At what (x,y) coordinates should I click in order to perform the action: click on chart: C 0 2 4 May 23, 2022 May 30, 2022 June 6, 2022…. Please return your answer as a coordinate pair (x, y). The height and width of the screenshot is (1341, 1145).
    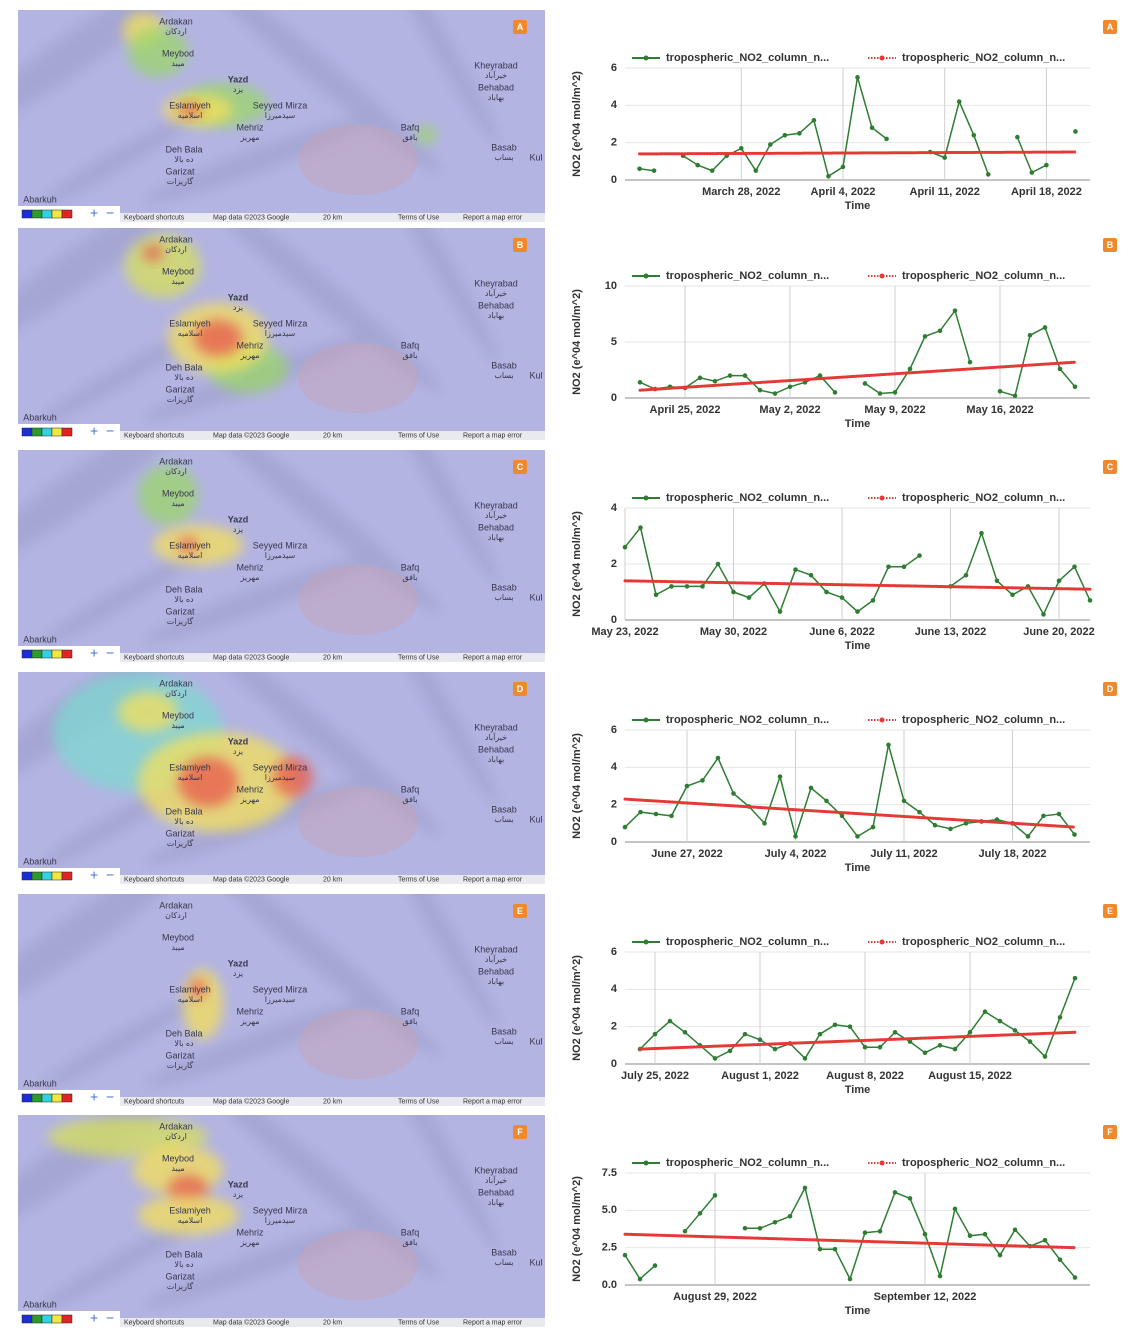
    Looking at the image, I should click on (844, 556).